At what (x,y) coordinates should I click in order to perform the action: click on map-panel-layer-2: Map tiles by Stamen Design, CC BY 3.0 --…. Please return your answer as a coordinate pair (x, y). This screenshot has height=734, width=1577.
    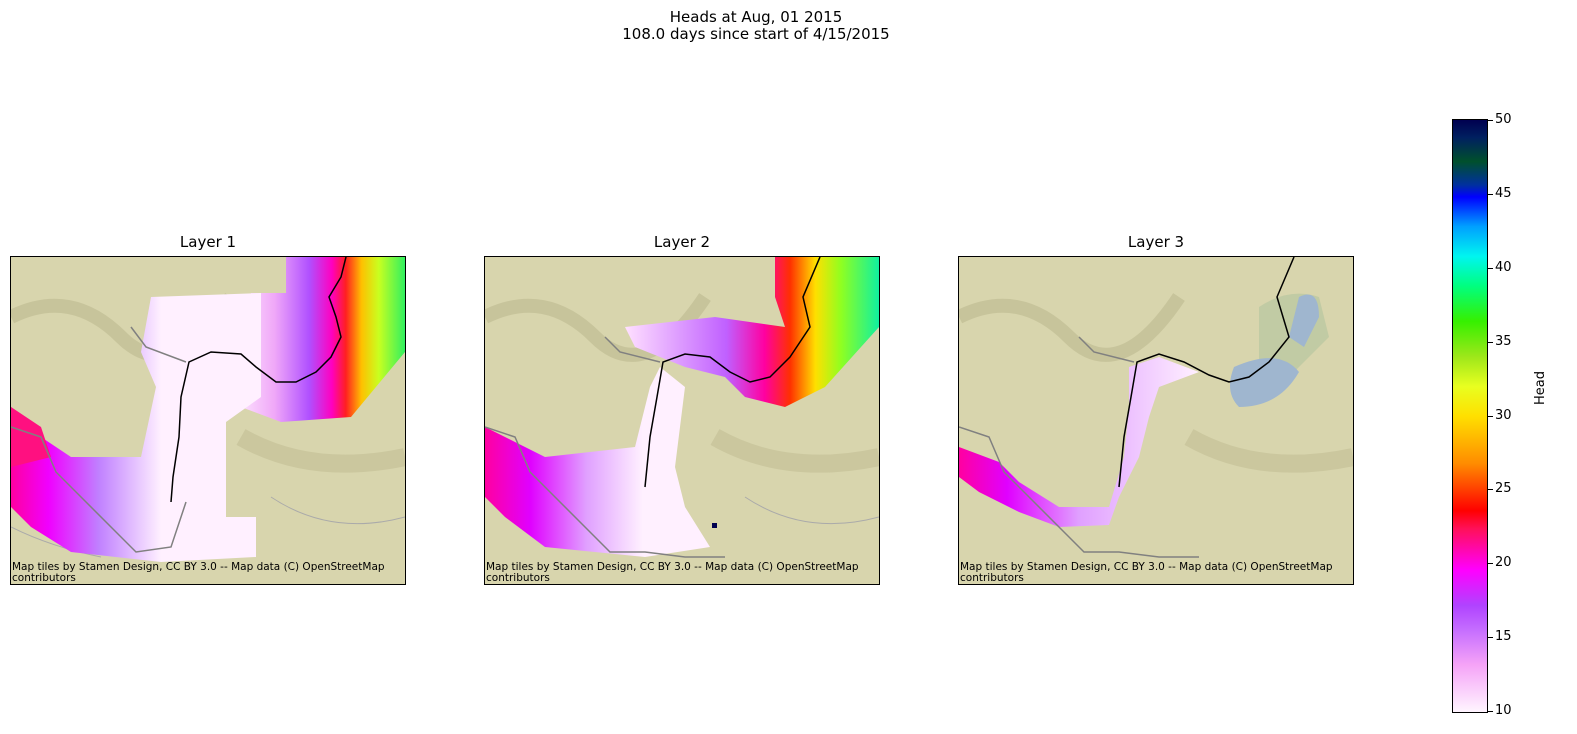
    Looking at the image, I should click on (682, 420).